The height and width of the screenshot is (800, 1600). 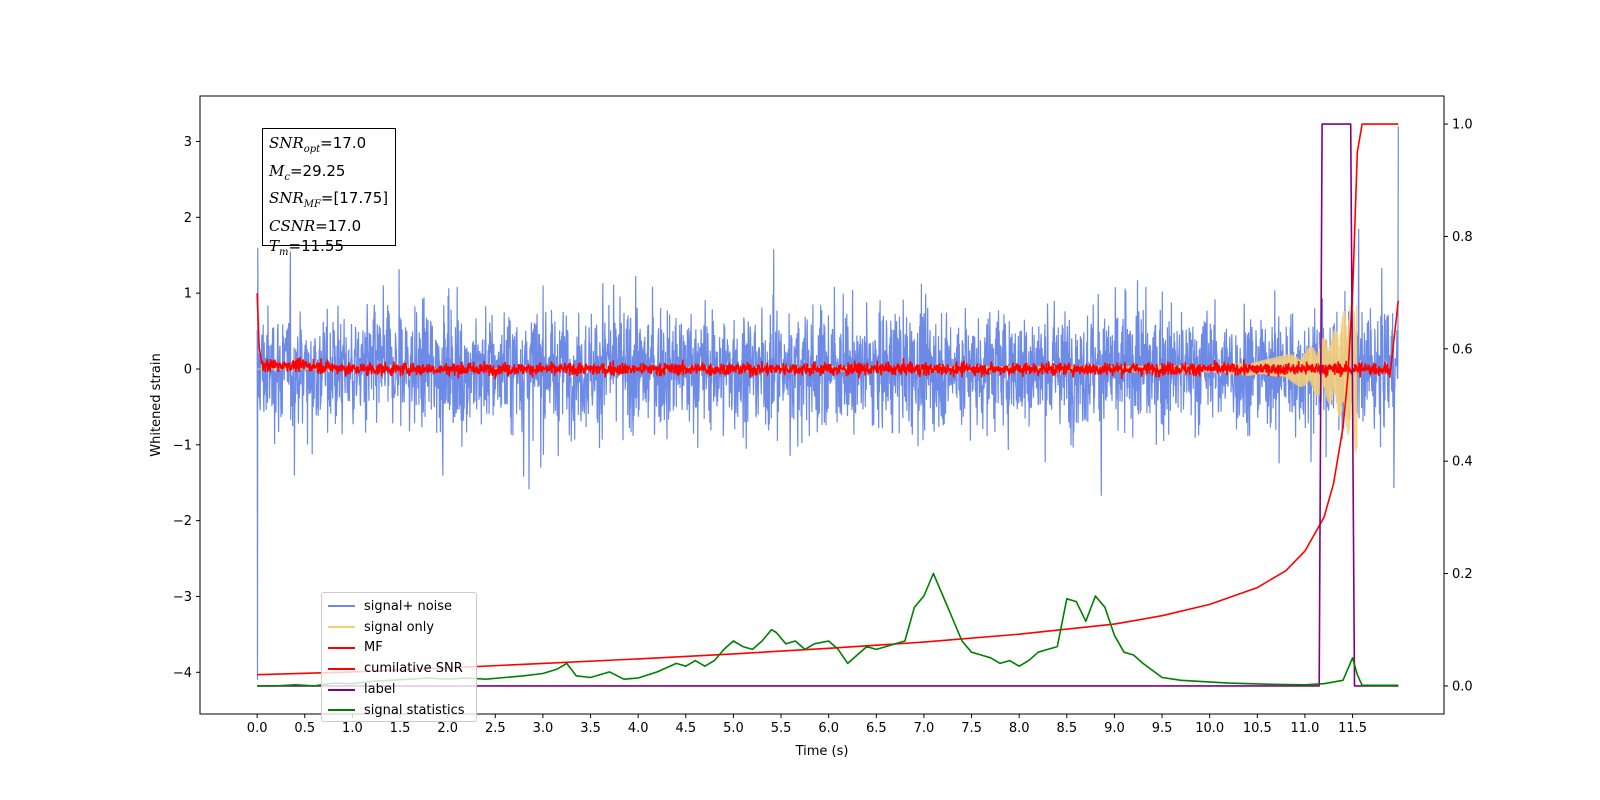 What do you see at coordinates (315, 225) in the screenshot?
I see `csnr-line: CSNR=17.0` at bounding box center [315, 225].